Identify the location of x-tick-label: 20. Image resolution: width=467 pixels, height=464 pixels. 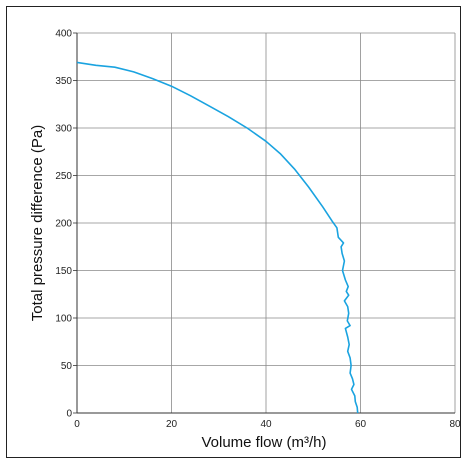
(172, 424).